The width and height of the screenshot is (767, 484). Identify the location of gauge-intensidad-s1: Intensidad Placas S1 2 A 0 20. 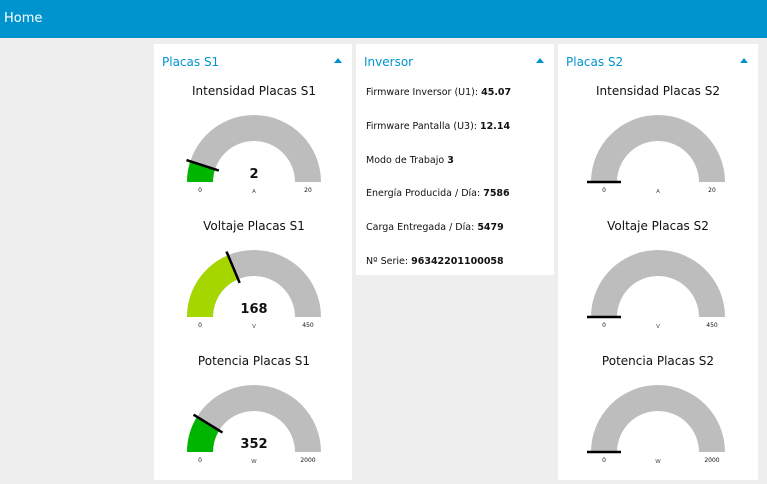
(254, 149).